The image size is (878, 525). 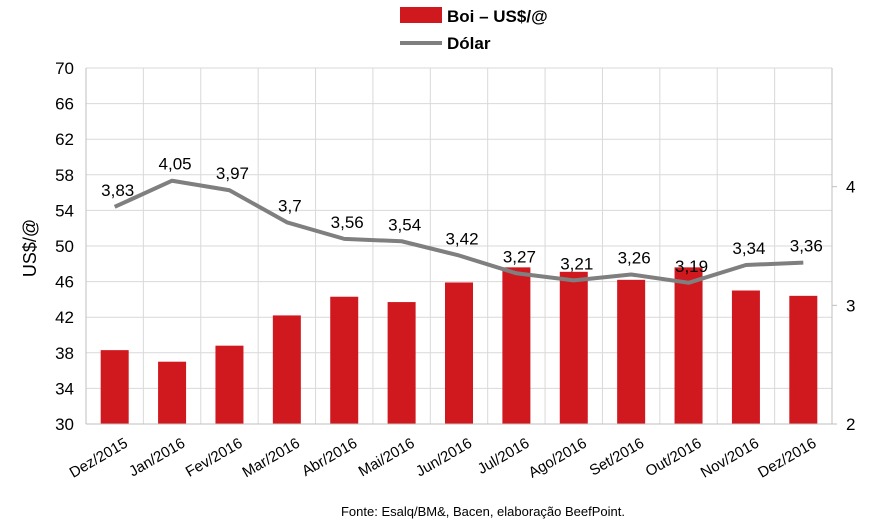 What do you see at coordinates (558, 458) in the screenshot?
I see `x-tick-label: Ago/2016` at bounding box center [558, 458].